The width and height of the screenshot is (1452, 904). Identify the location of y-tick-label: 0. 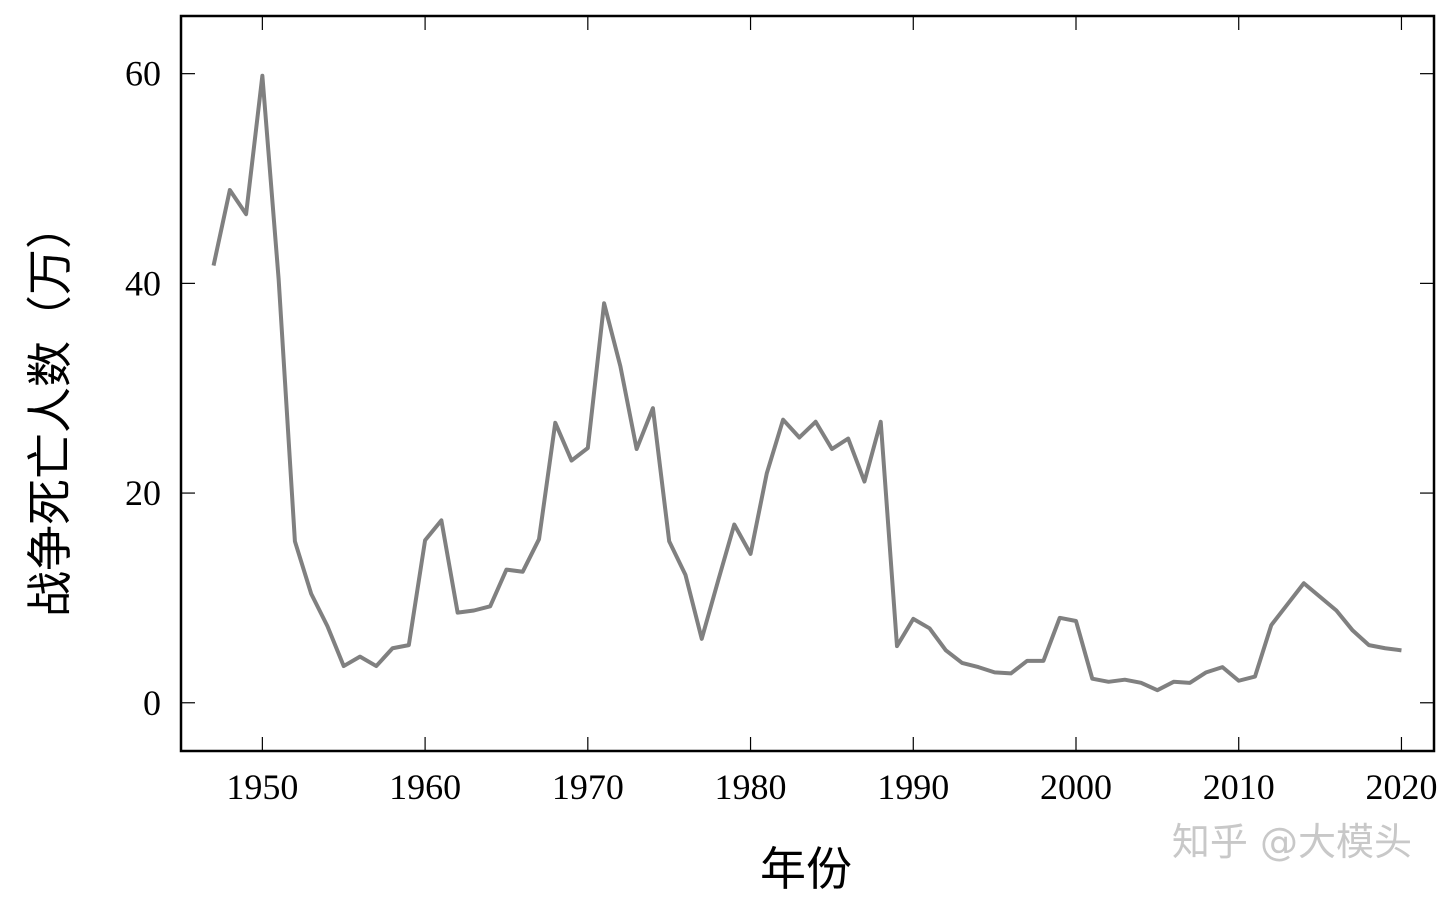
(152, 703).